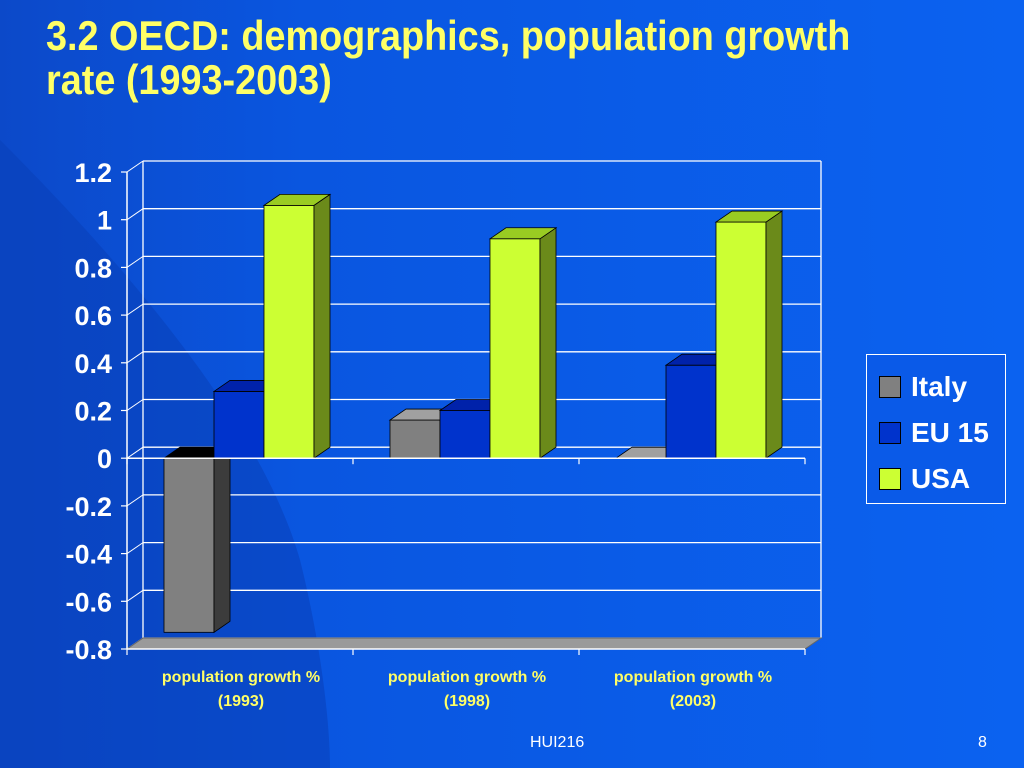 This screenshot has width=1024, height=768. I want to click on y-tick-label: 0.8, so click(93, 268).